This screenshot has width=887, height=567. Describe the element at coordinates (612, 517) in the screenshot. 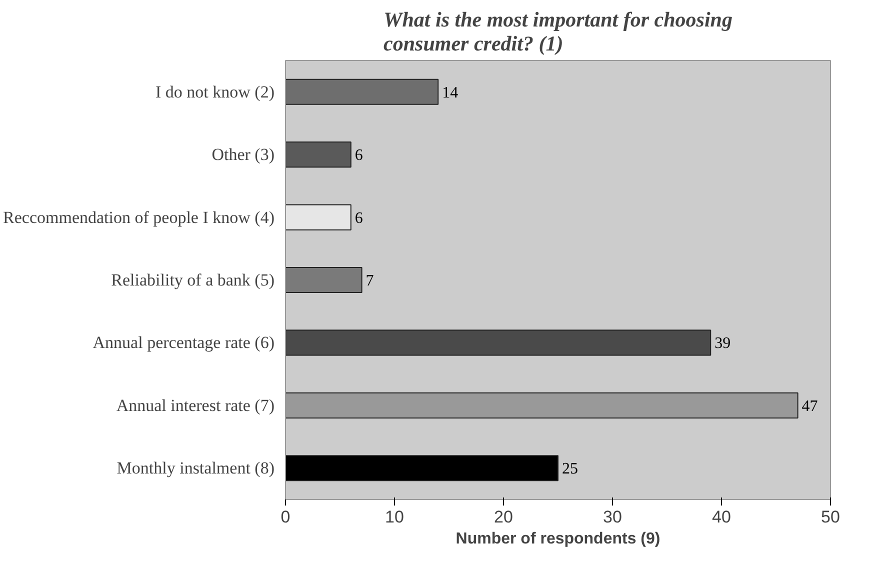

I see `x-tick-label: 30` at that location.